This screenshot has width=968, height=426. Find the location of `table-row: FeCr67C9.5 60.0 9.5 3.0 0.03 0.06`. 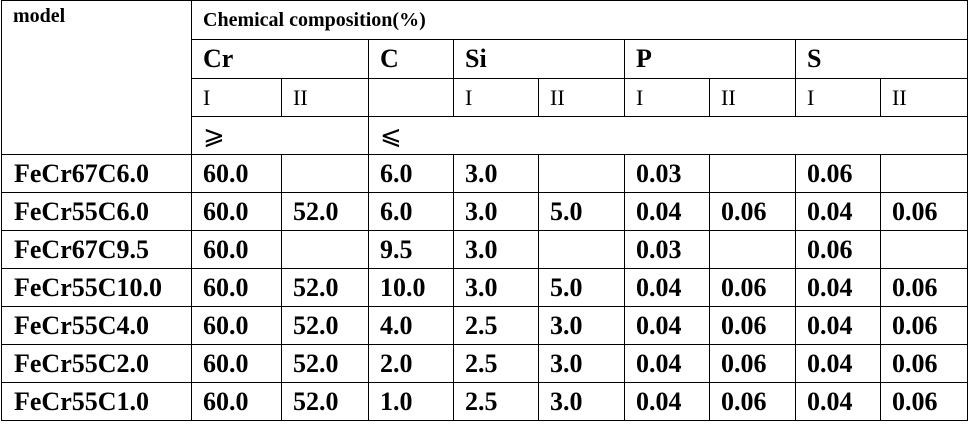

table-row: FeCr67C9.5 60.0 9.5 3.0 0.03 0.06 is located at coordinates (484, 249).